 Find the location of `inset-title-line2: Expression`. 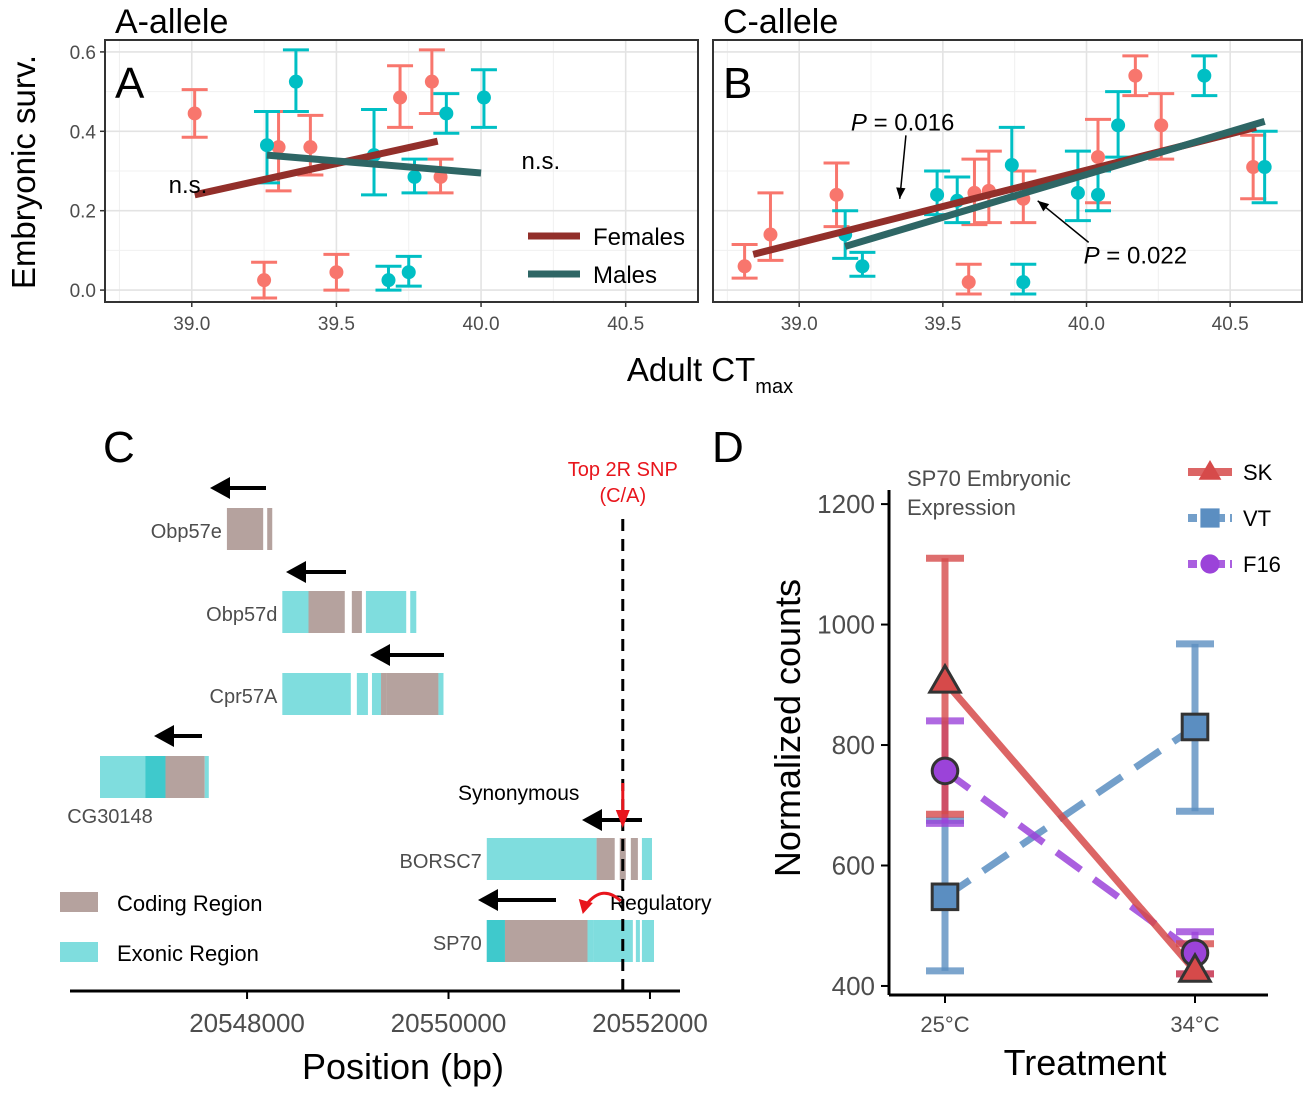

inset-title-line2: Expression is located at coordinates (961, 507).